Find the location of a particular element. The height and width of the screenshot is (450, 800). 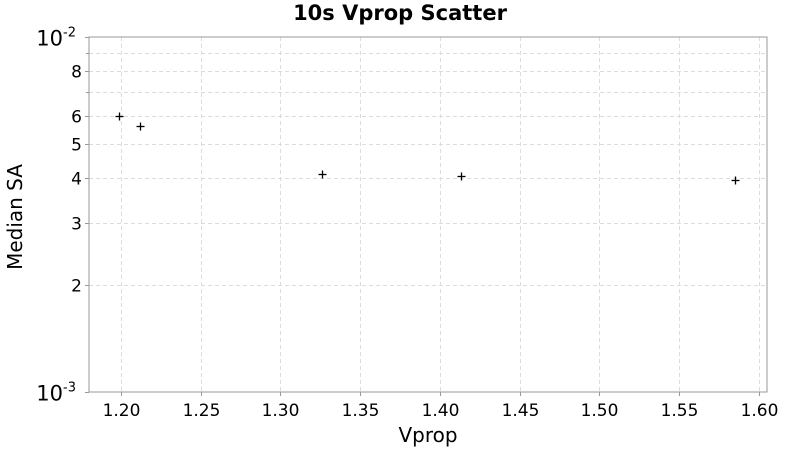

chart-title: 10s Vprop Scatter is located at coordinates (400, 13).